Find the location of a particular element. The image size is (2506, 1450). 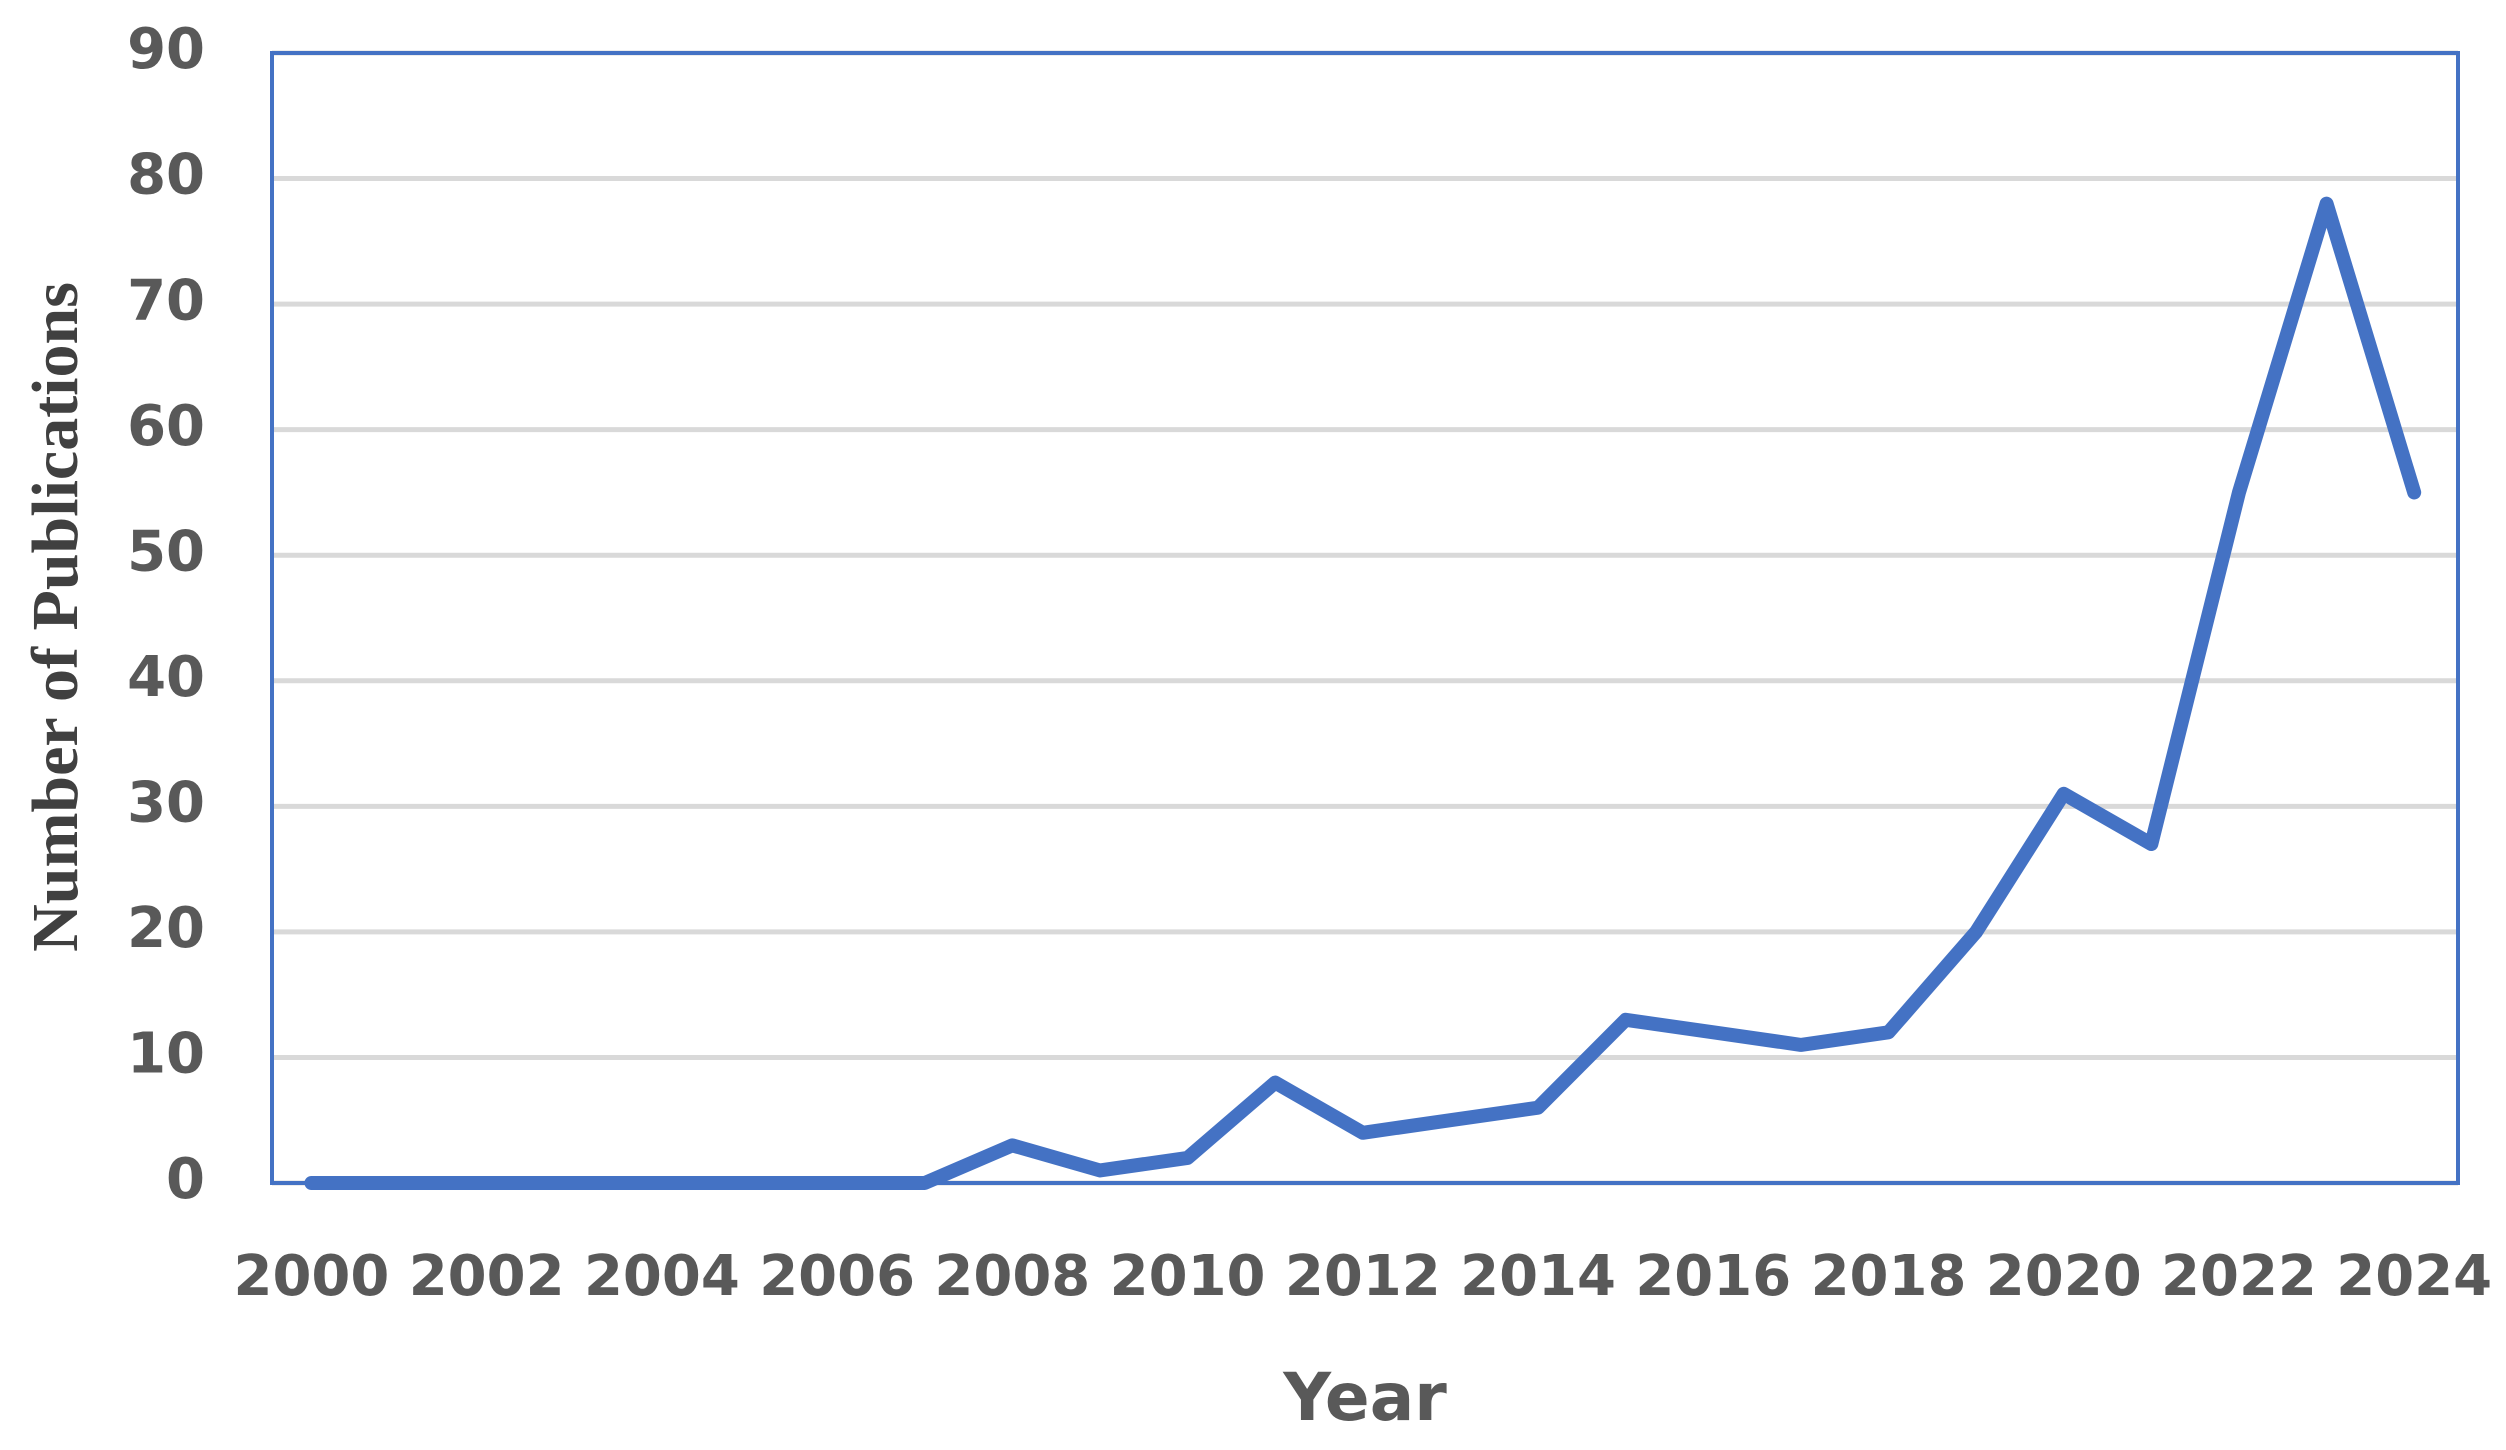

y-tick-label: 10 is located at coordinates (166, 1054).